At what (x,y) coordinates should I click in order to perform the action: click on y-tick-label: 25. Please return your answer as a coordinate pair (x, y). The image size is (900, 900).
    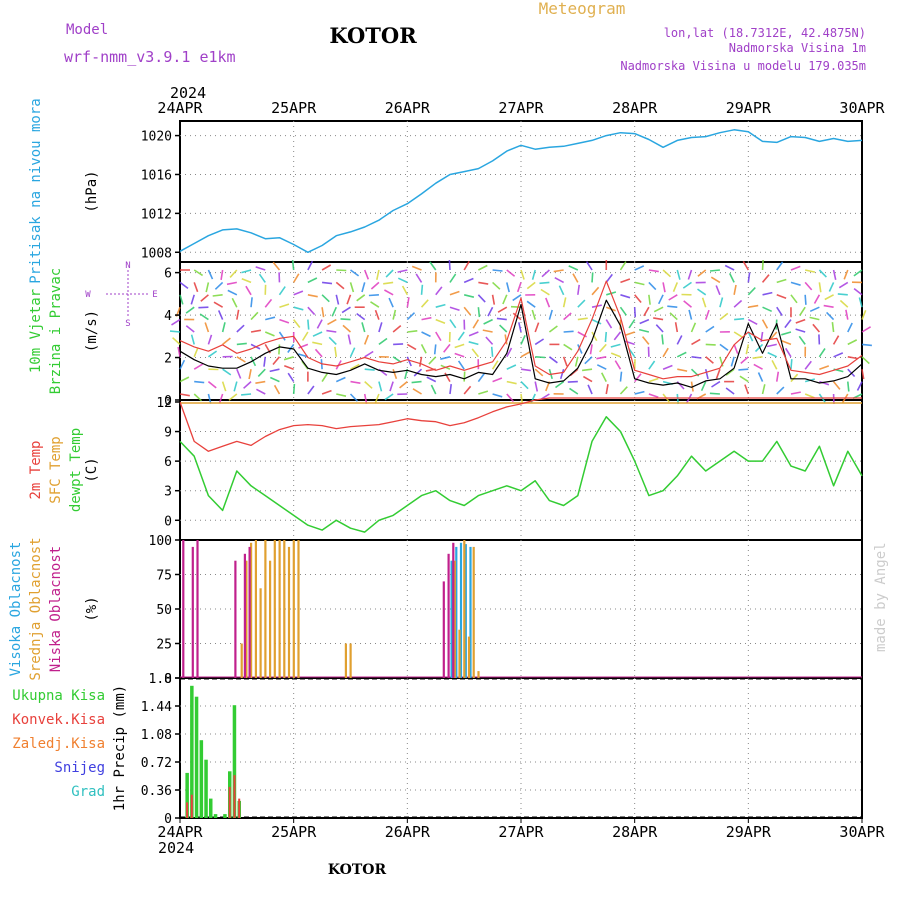
    Looking at the image, I should click on (164, 645).